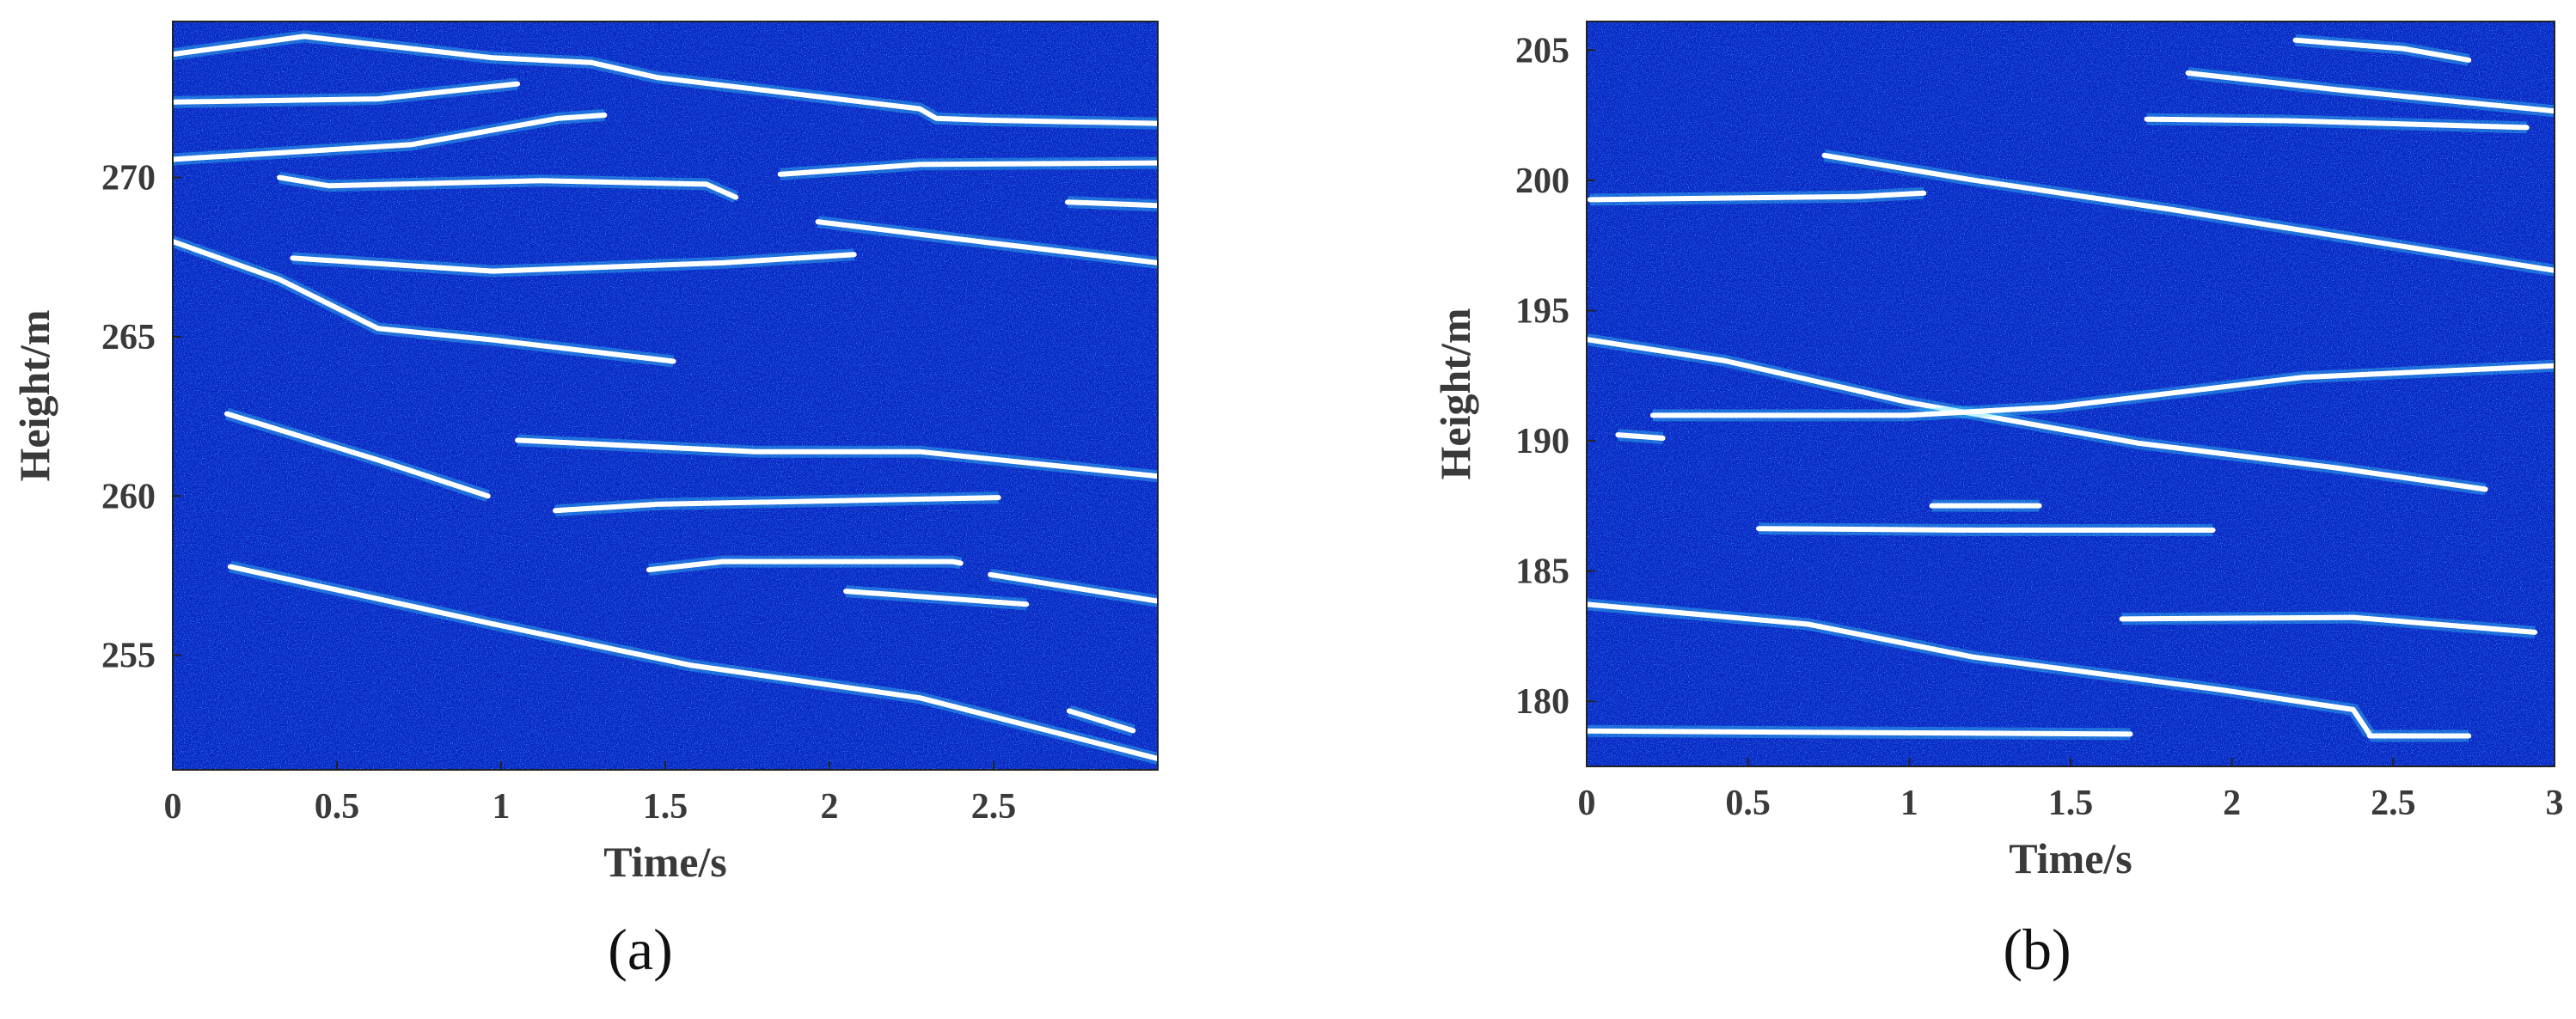 The height and width of the screenshot is (1019, 2576). I want to click on y-tick-label: 190, so click(1542, 442).